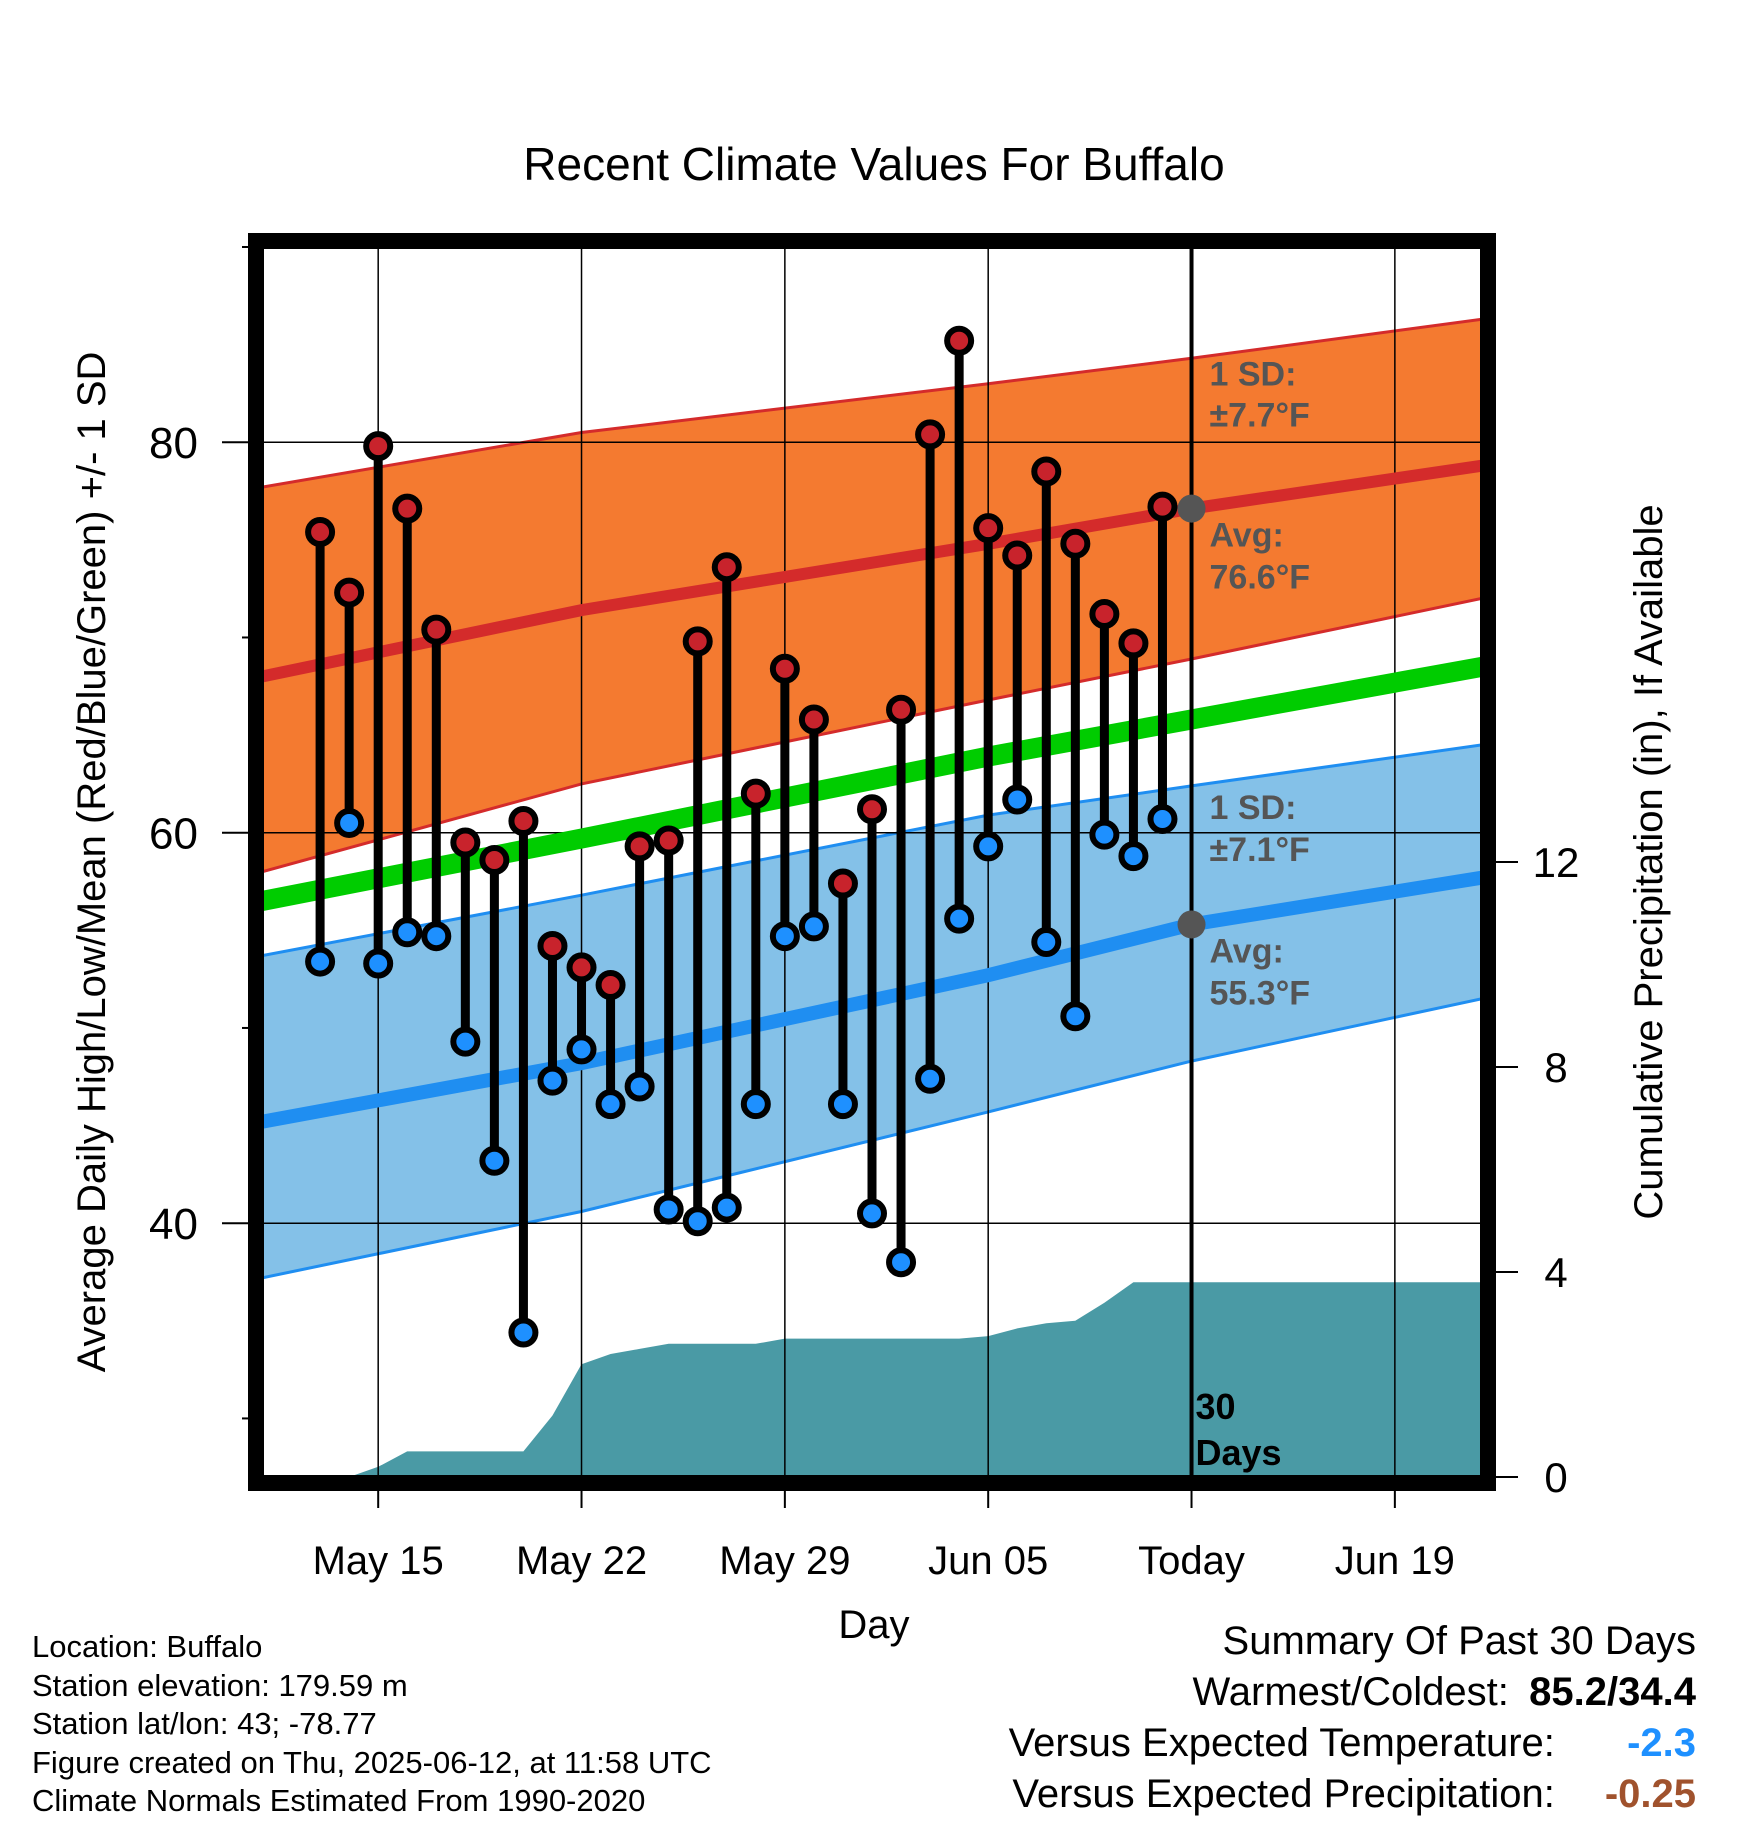 This screenshot has height=1828, width=1748. I want to click on high-sd-label: 1 SD:, so click(1253, 374).